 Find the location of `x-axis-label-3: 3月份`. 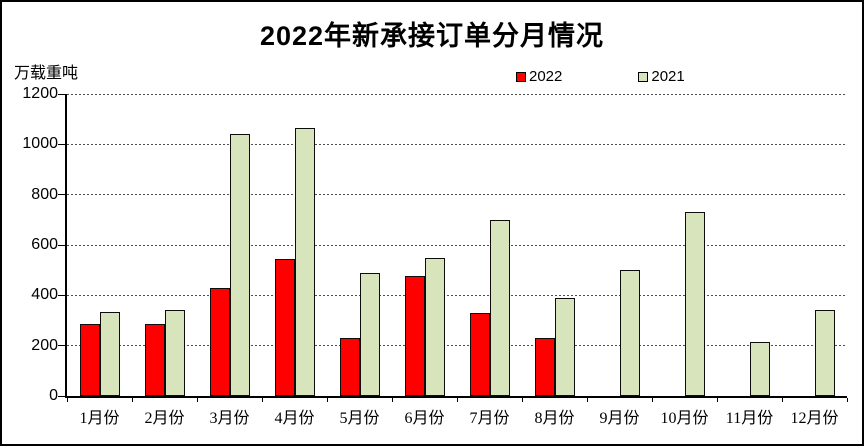

x-axis-label-3: 3月份 is located at coordinates (229, 418).